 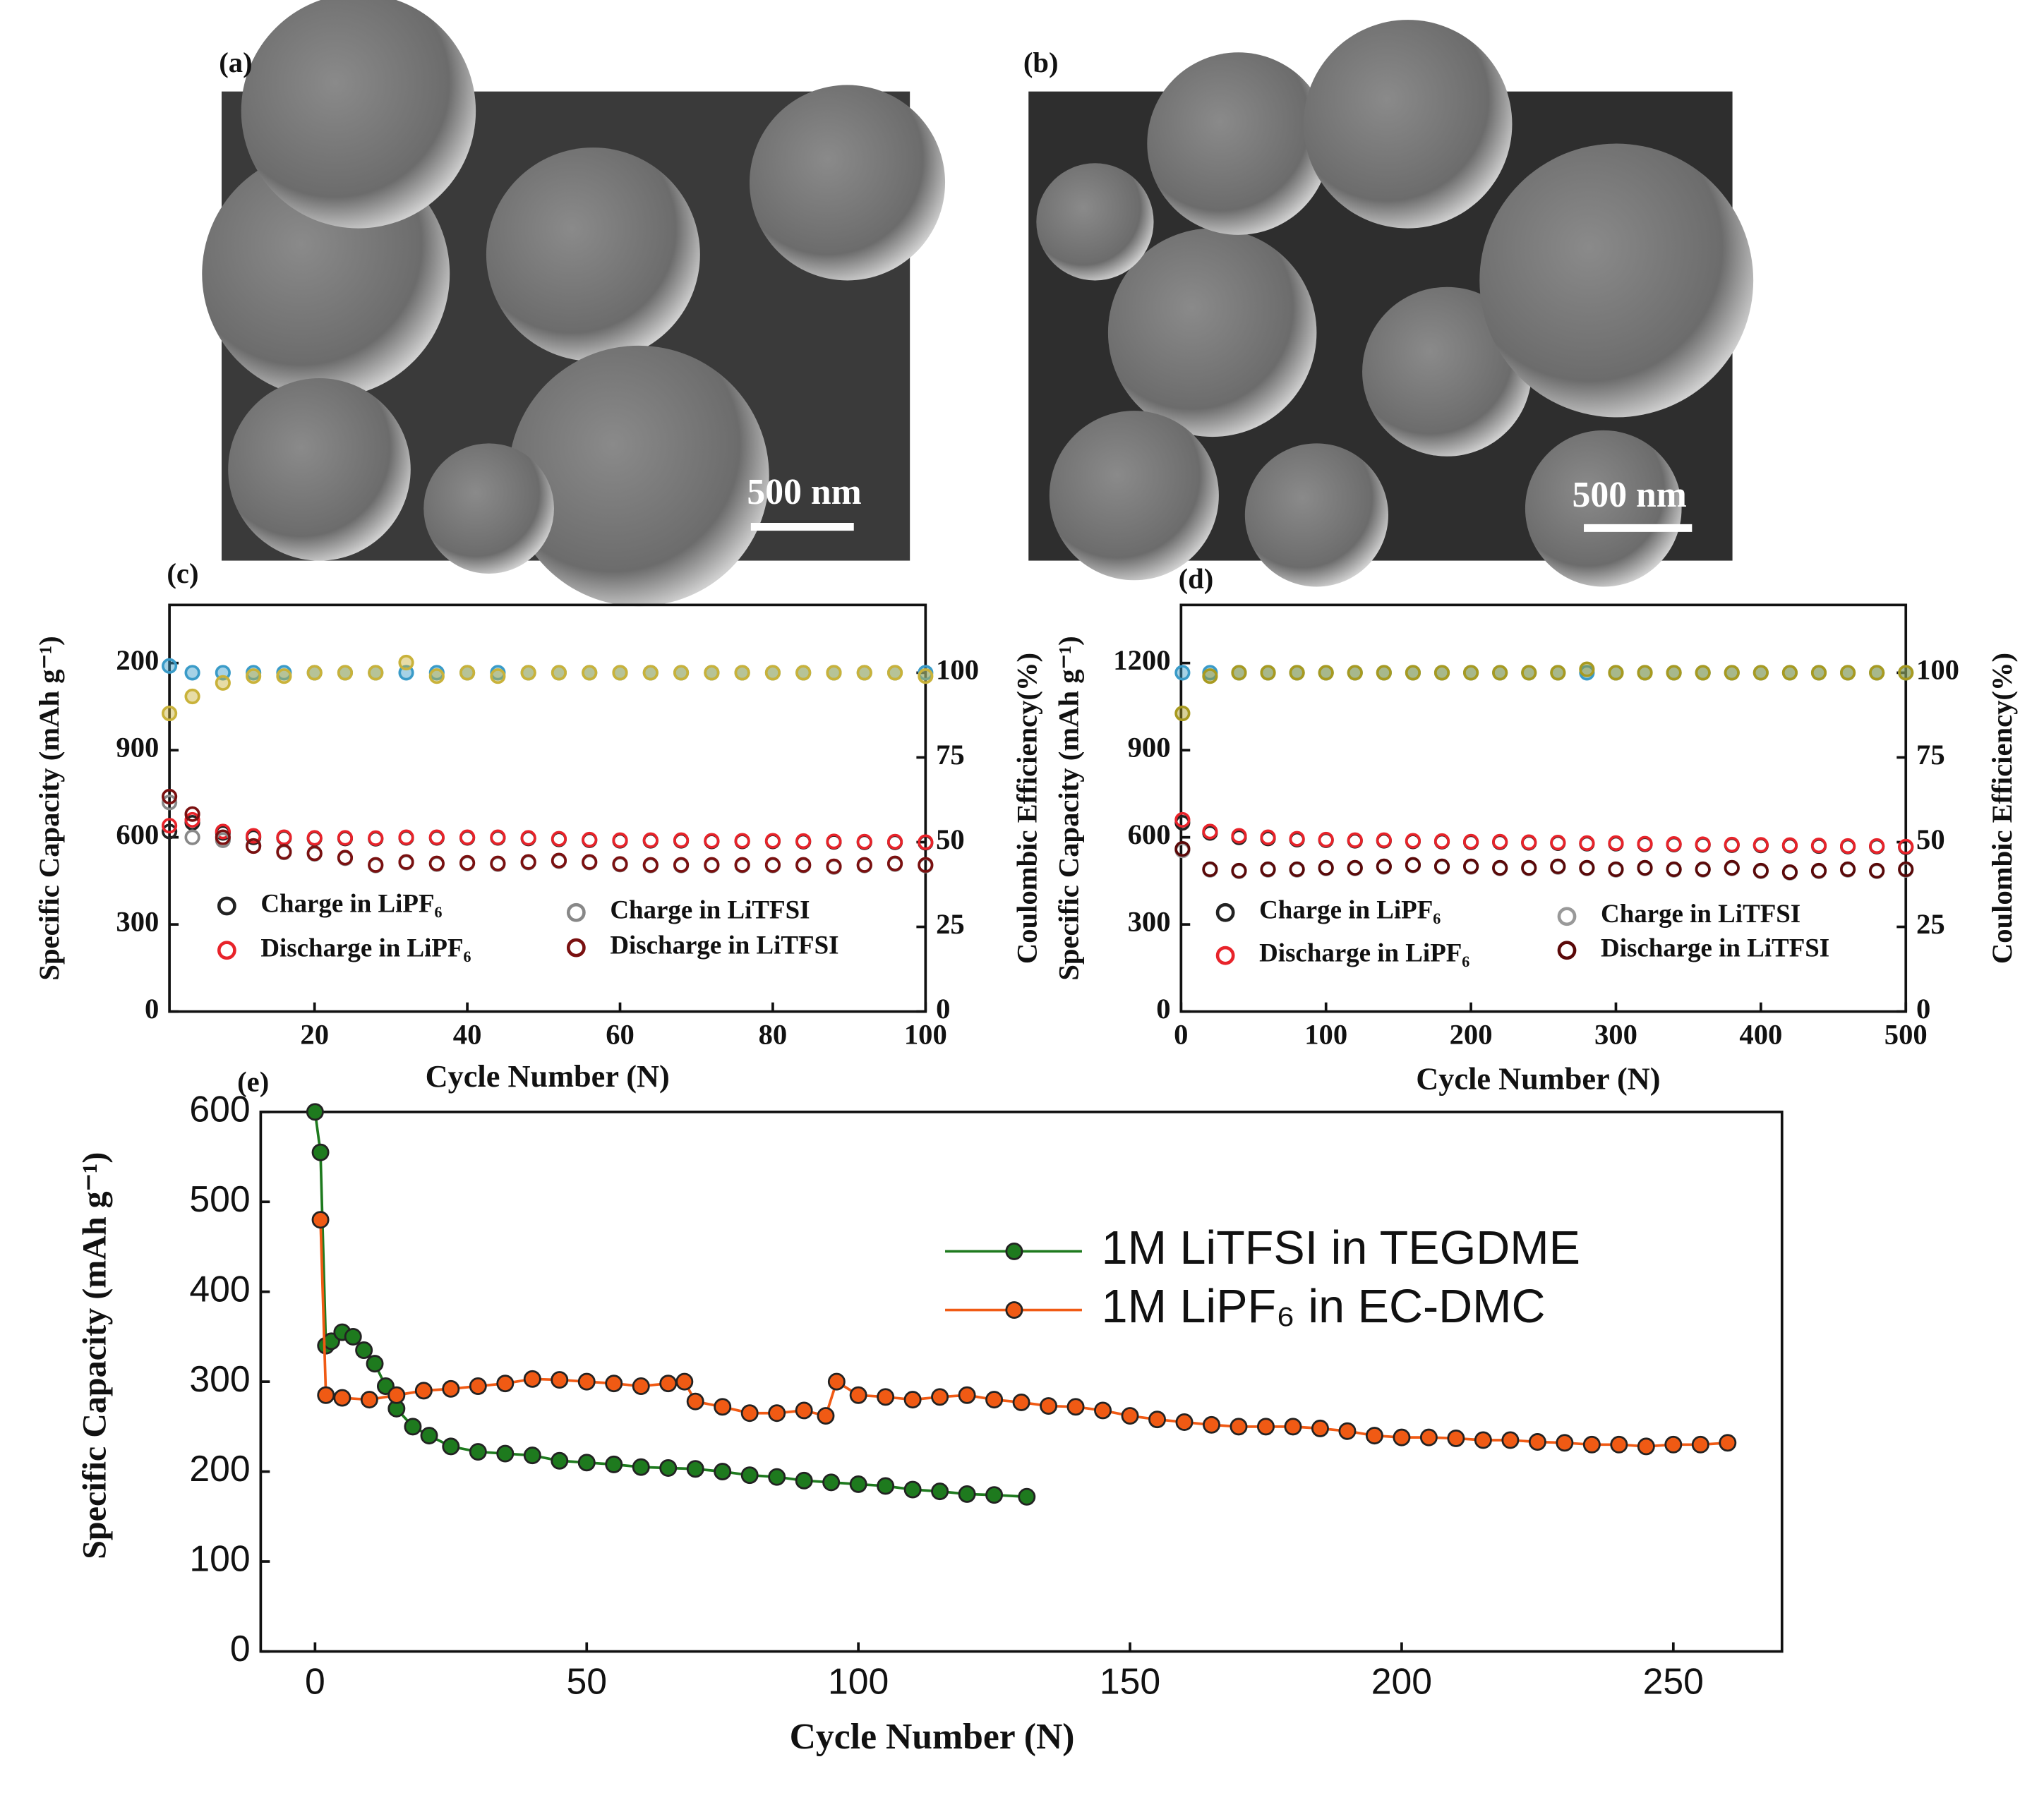 What do you see at coordinates (1930, 839) in the screenshot?
I see `y2-tick-label: 50` at bounding box center [1930, 839].